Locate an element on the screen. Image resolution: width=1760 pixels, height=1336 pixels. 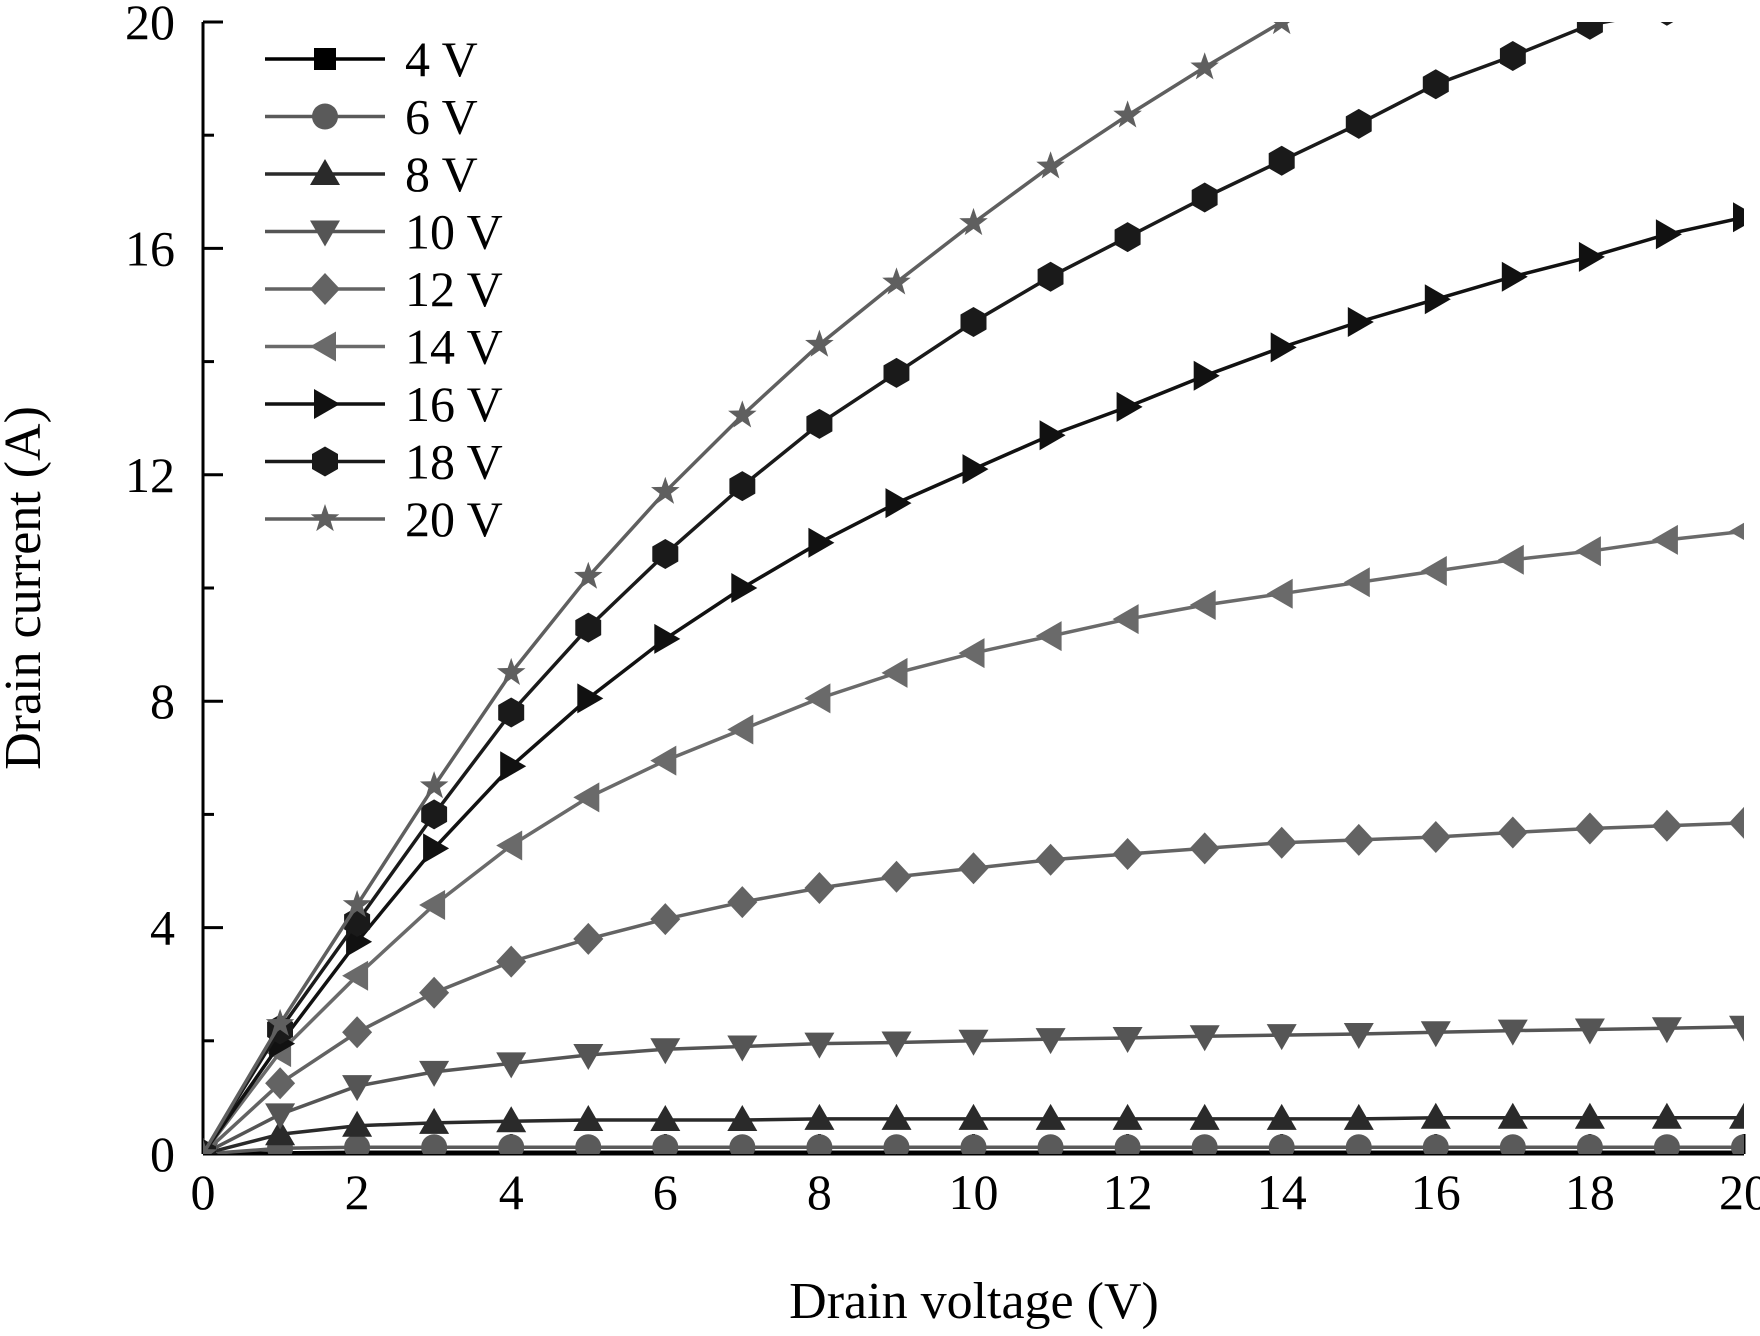
legend-item-16v: 16 V is located at coordinates (384, 404).